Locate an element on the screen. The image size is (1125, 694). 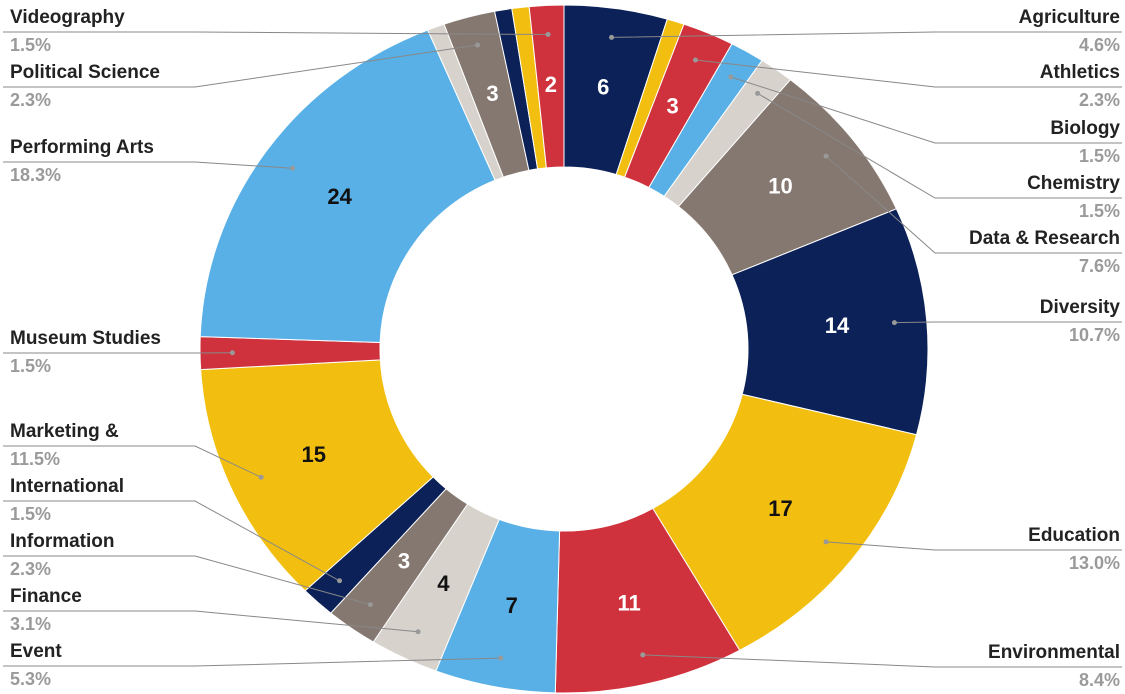
percent-label: 18.3% is located at coordinates (35, 175).